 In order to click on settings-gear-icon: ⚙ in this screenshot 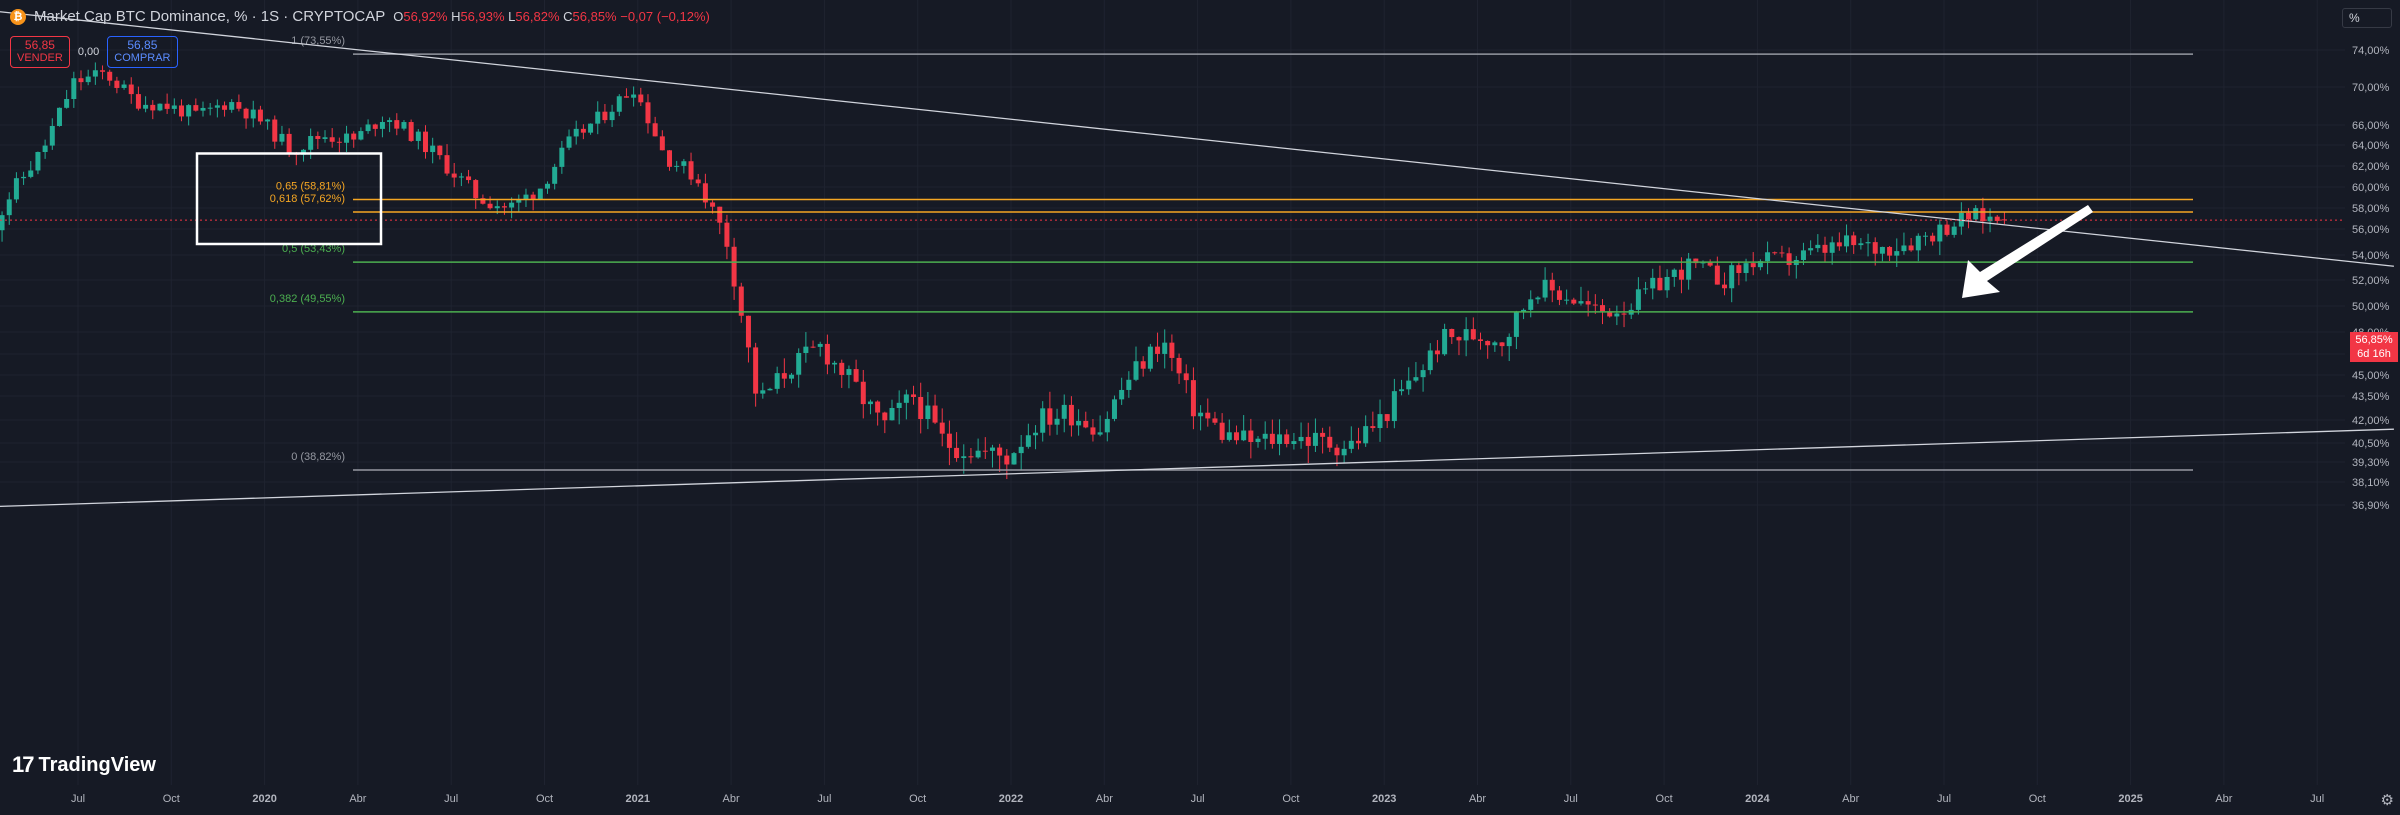, I will do `click(2387, 800)`.